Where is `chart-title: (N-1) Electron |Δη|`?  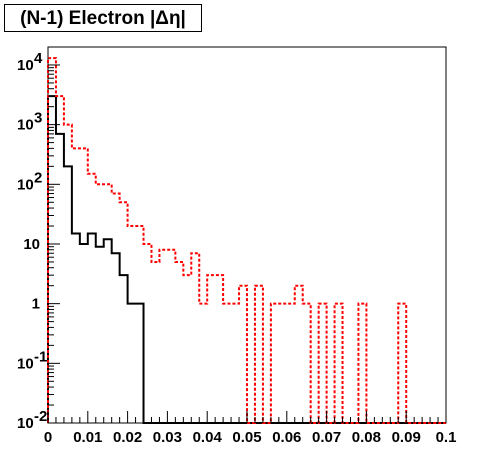 chart-title: (N-1) Electron |Δη| is located at coordinates (103, 18).